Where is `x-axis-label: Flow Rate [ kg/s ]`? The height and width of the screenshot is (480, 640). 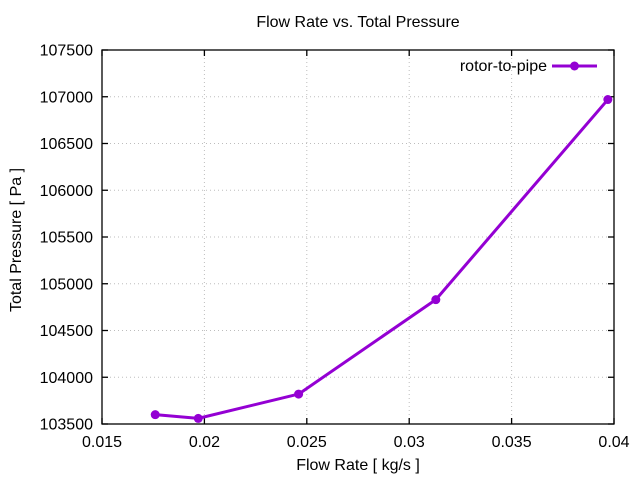
x-axis-label: Flow Rate [ kg/s ] is located at coordinates (358, 465).